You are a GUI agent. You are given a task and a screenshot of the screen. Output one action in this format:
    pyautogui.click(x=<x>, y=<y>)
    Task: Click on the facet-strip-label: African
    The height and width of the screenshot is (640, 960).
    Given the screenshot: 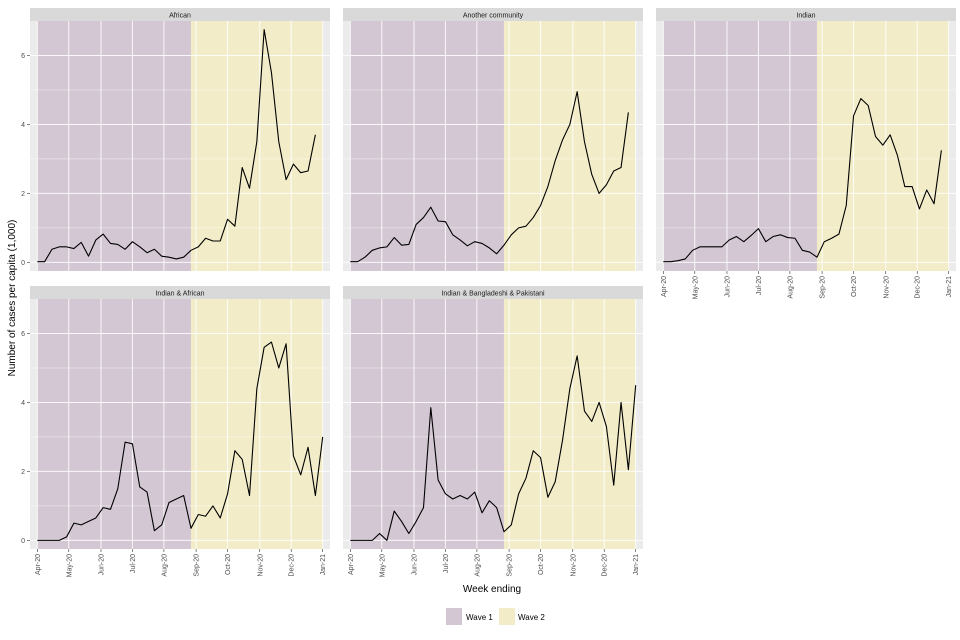 What is the action you would take?
    pyautogui.click(x=180, y=16)
    